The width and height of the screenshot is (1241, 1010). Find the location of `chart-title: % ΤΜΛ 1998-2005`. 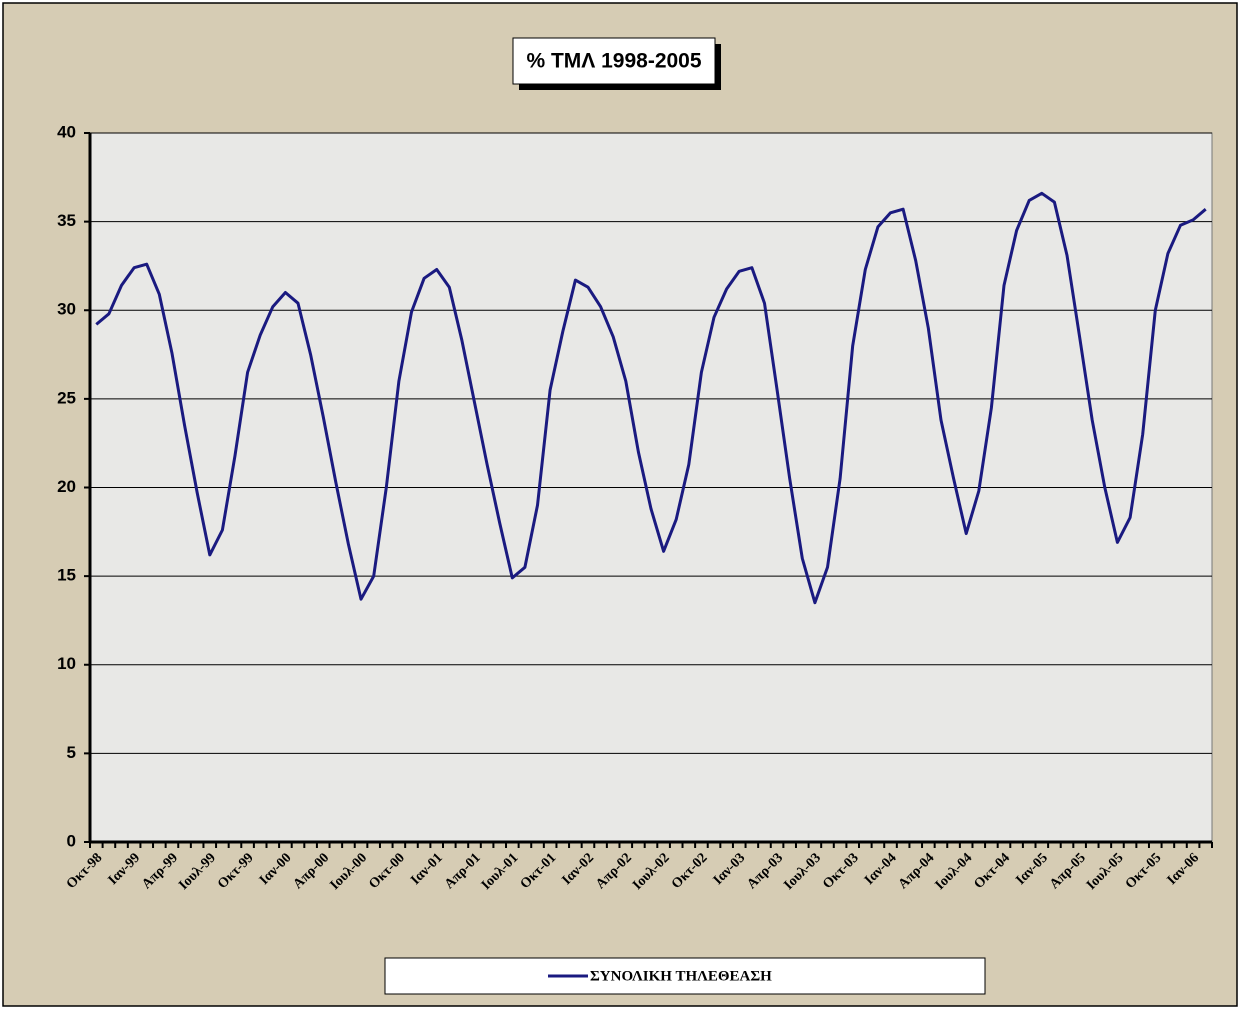

chart-title: % ΤΜΛ 1998-2005 is located at coordinates (613, 61).